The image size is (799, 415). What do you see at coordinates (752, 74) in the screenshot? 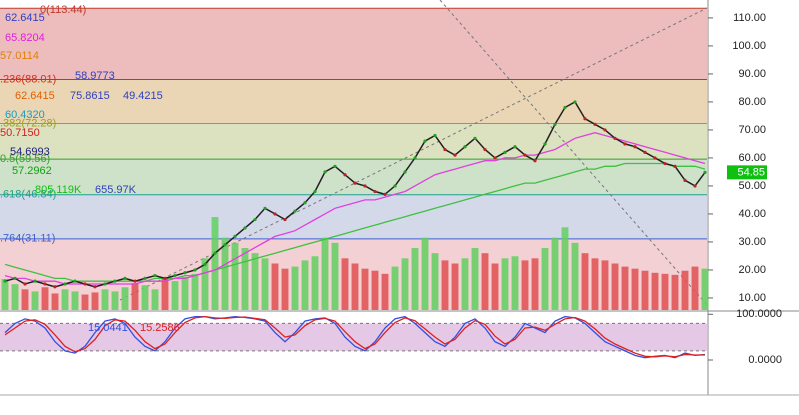
I see `y-tick-label: 90.00` at bounding box center [752, 74].